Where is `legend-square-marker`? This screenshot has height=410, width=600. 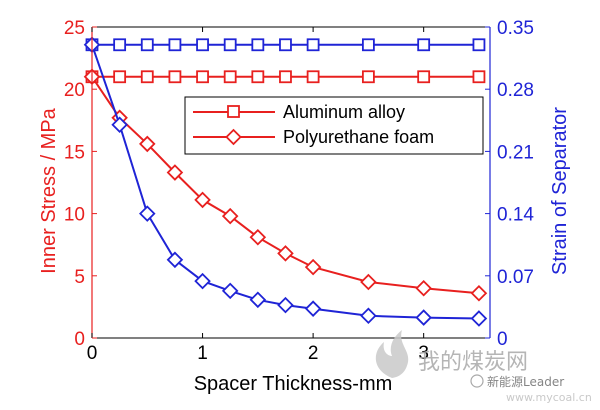
legend-square-marker is located at coordinates (233, 111).